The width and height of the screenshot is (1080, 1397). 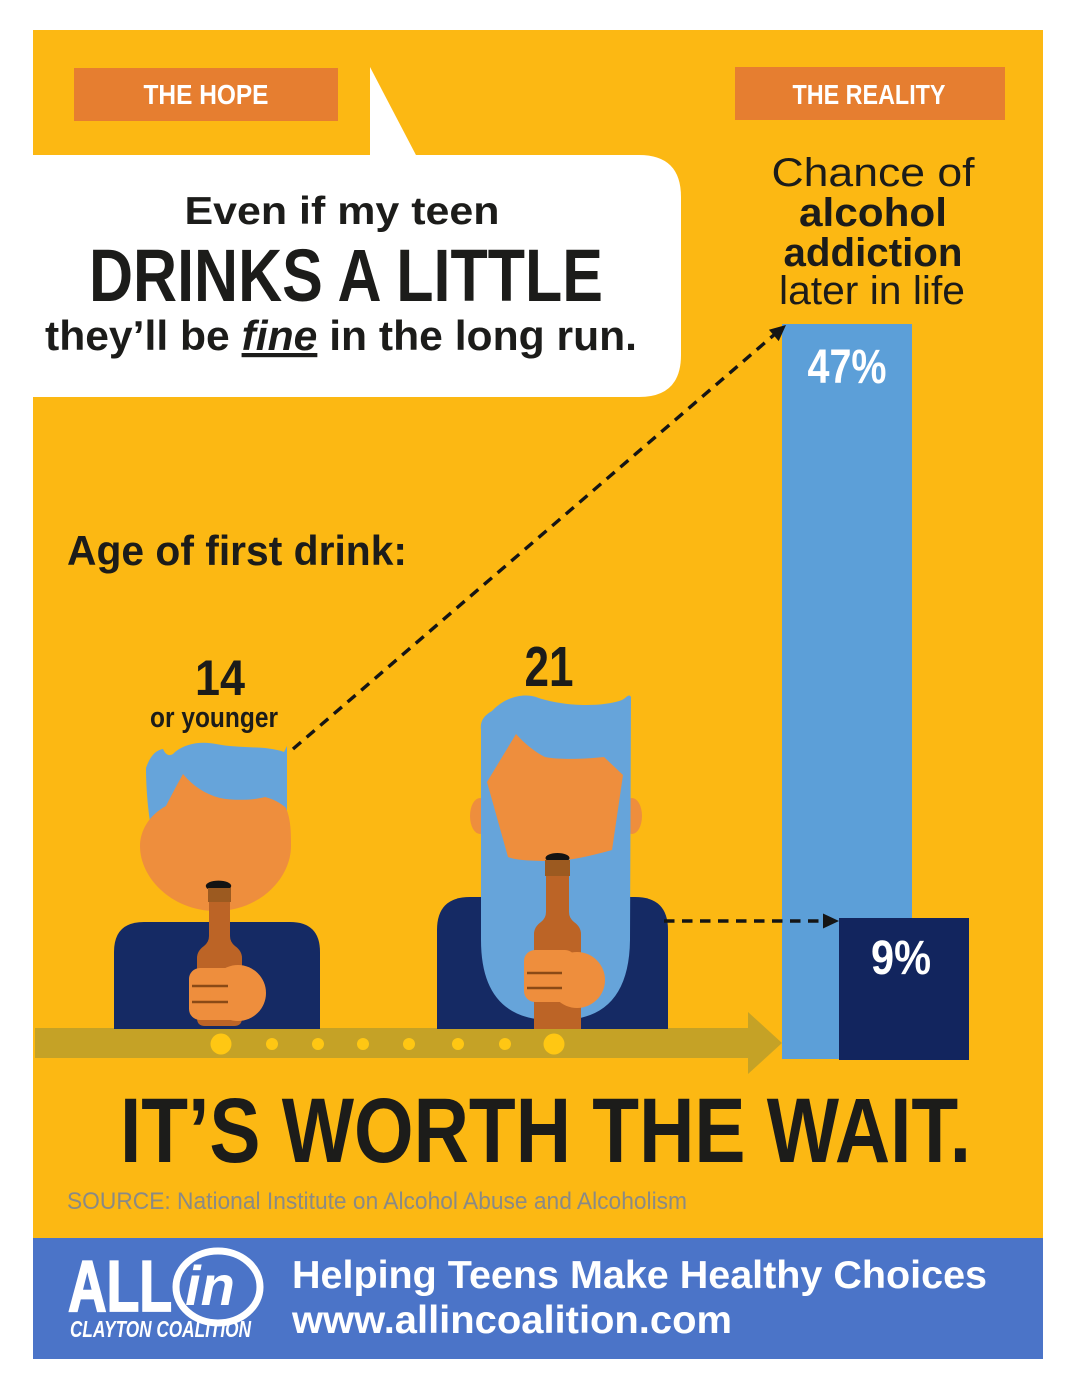 What do you see at coordinates (206, 94) in the screenshot?
I see `svg-text: THE HOPE` at bounding box center [206, 94].